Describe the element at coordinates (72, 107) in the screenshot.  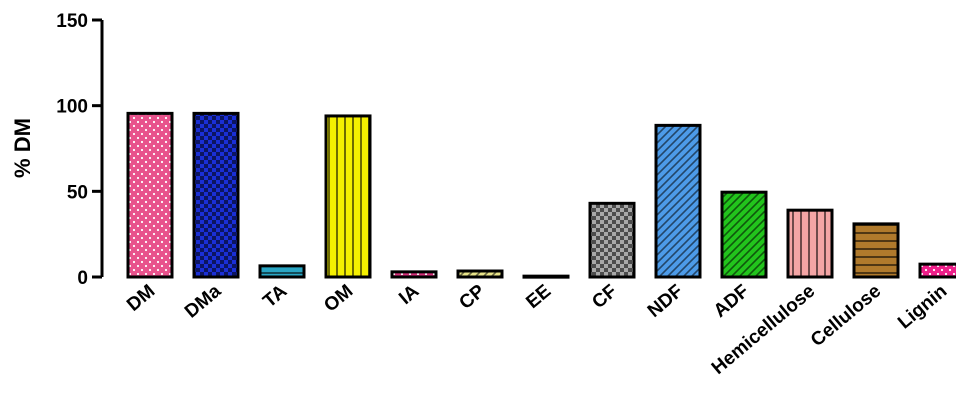
I see `y-tick-label: 100` at that location.